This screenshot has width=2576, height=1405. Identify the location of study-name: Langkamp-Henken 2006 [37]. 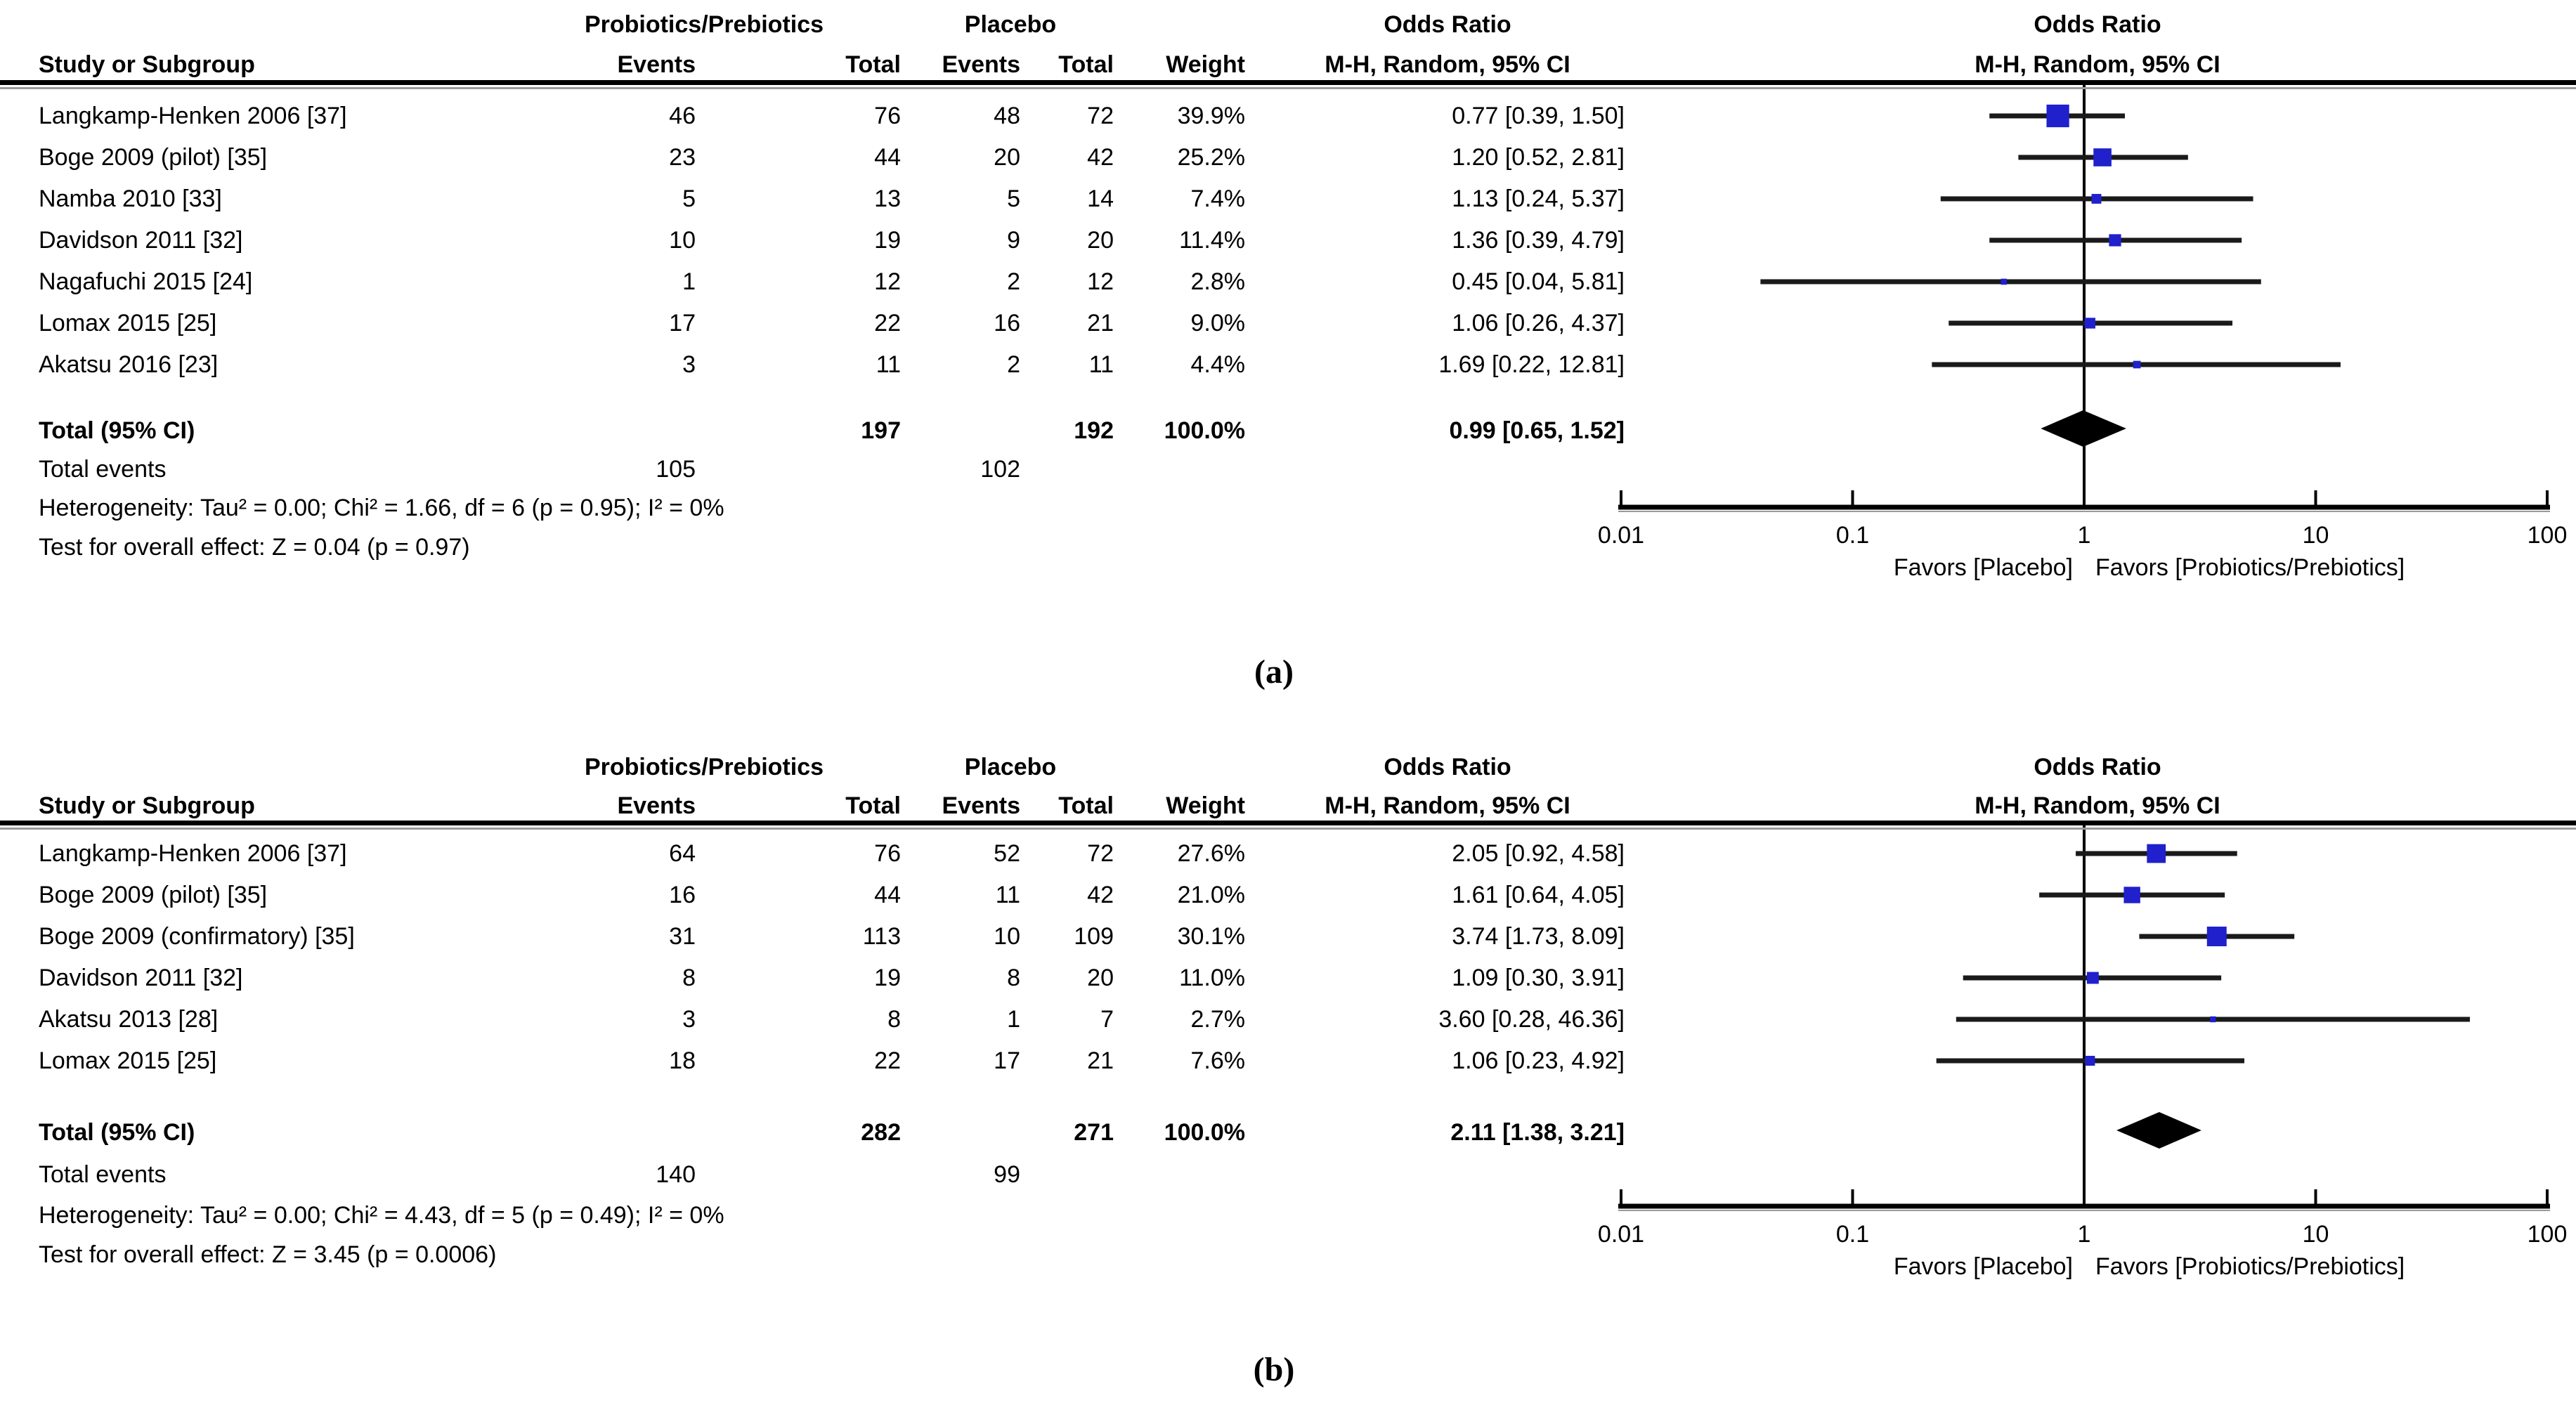
(193, 116).